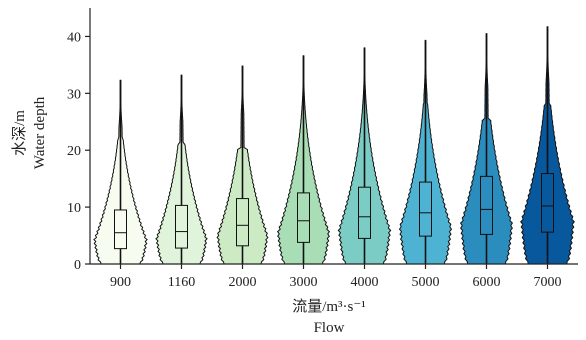 The image size is (586, 340). Describe the element at coordinates (336, 277) in the screenshot. I see `x-ticks: 900 1160 2000 3000 4000 5000 6000 7000` at that location.